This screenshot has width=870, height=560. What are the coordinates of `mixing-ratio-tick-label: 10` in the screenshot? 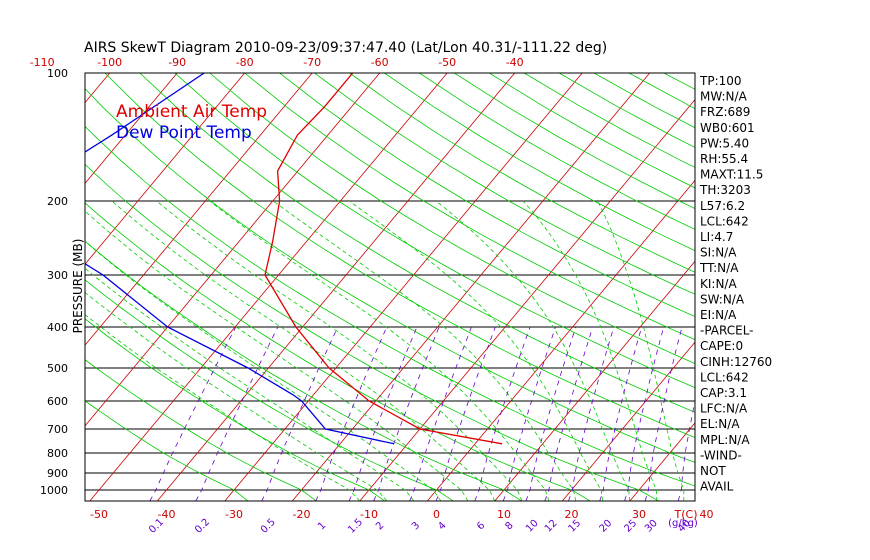 It's located at (532, 526).